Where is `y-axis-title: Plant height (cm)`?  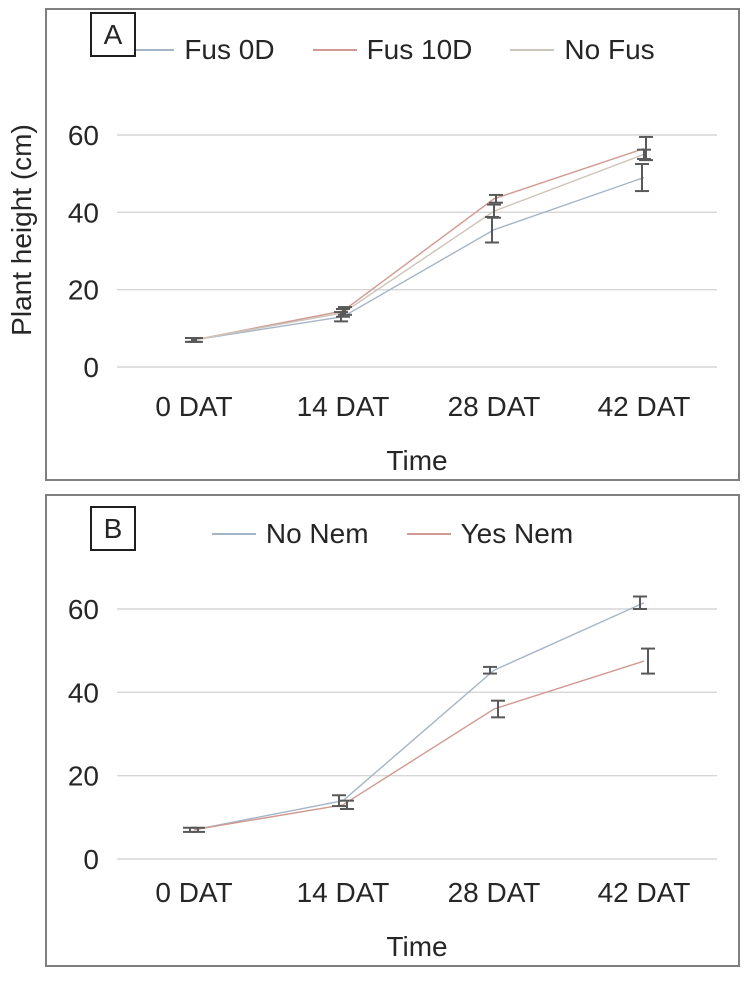
y-axis-title: Plant height (cm) is located at coordinates (21, 230).